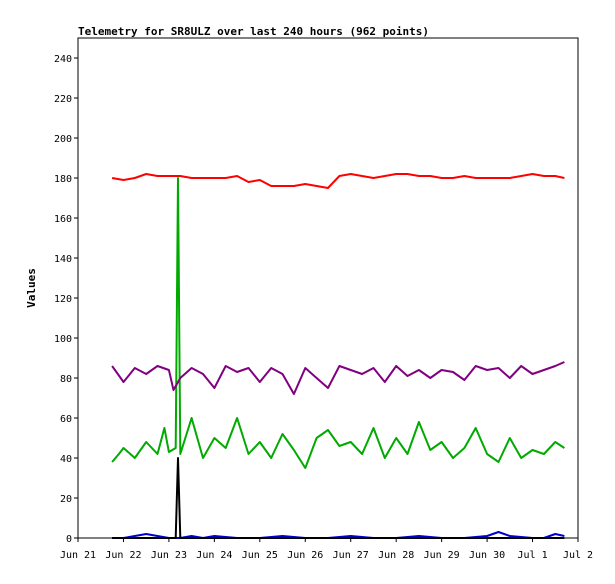 This screenshot has width=615, height=584. Describe the element at coordinates (31, 288) in the screenshot. I see `y-axis-label: Values` at that location.